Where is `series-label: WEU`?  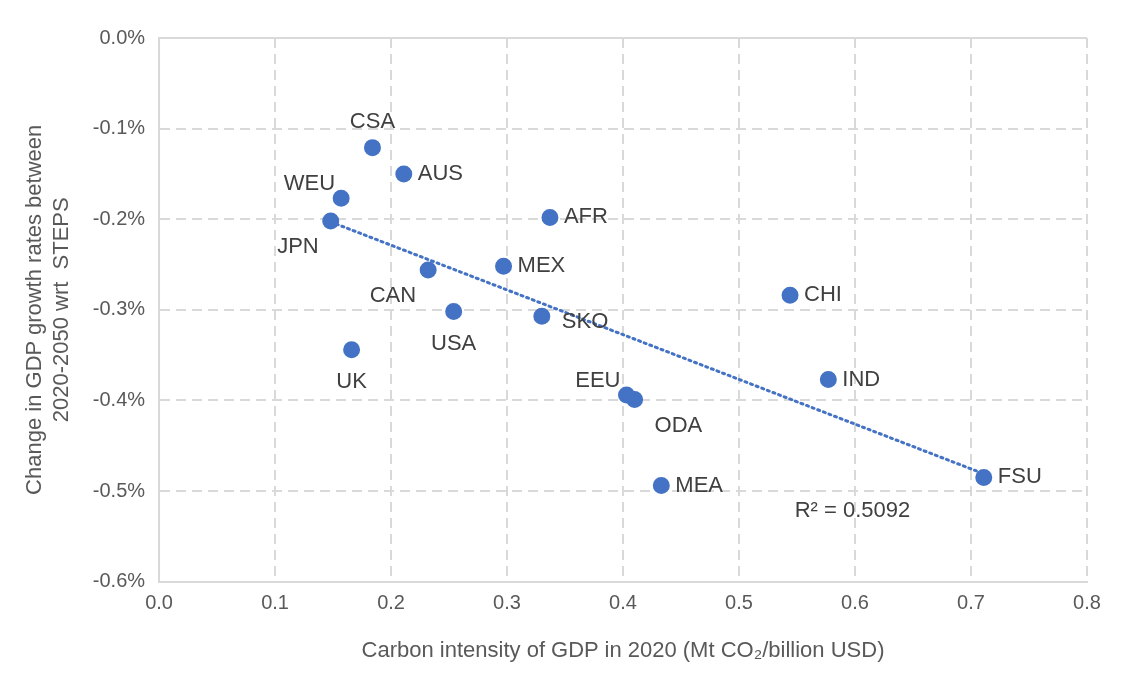
series-label: WEU is located at coordinates (309, 183).